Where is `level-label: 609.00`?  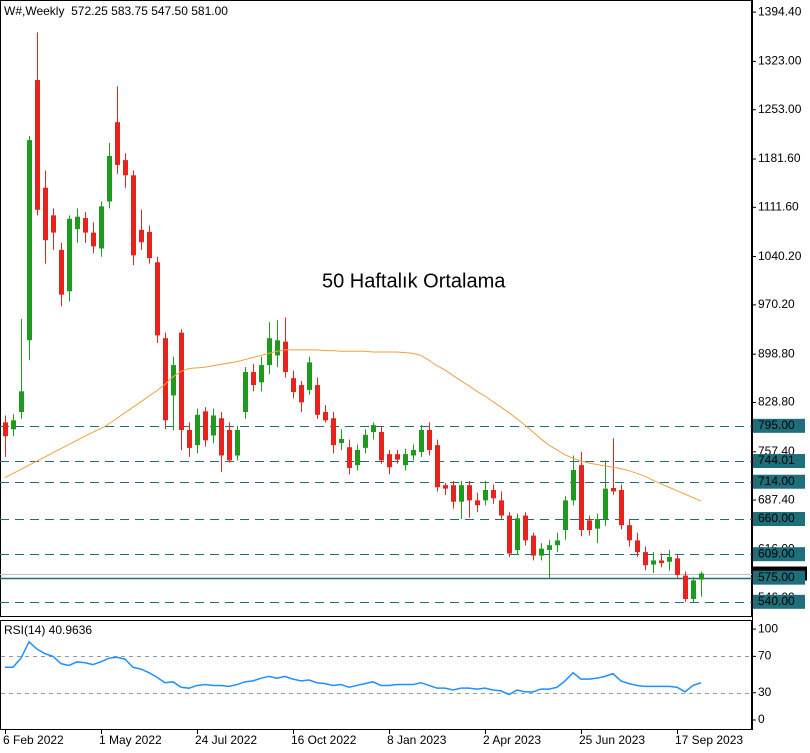 level-label: 609.00 is located at coordinates (776, 553).